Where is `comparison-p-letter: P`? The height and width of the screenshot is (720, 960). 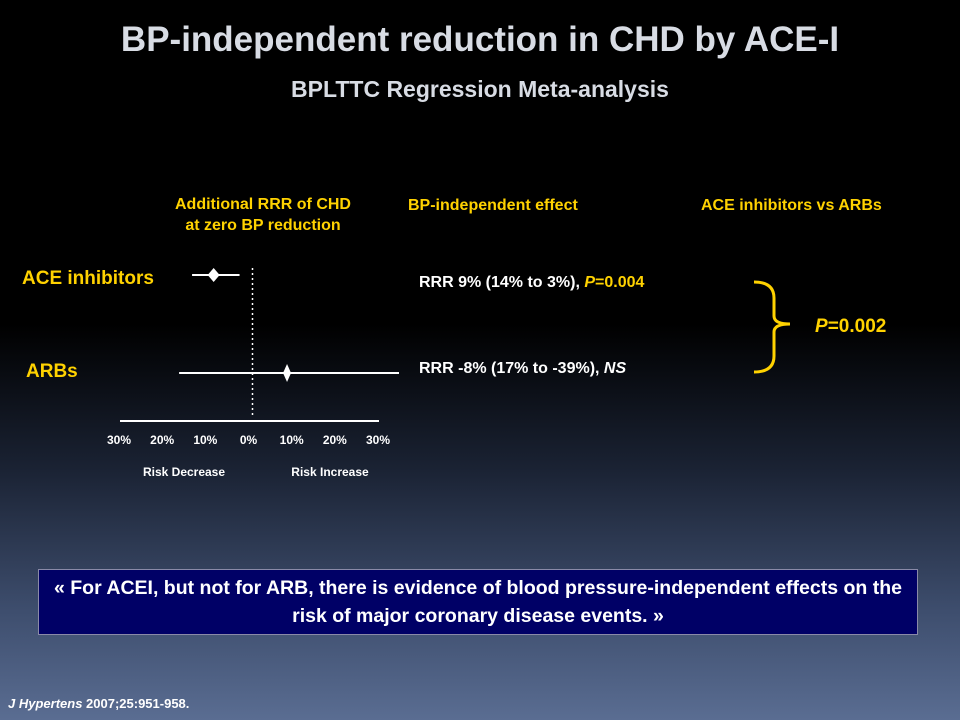 comparison-p-letter: P is located at coordinates (821, 326).